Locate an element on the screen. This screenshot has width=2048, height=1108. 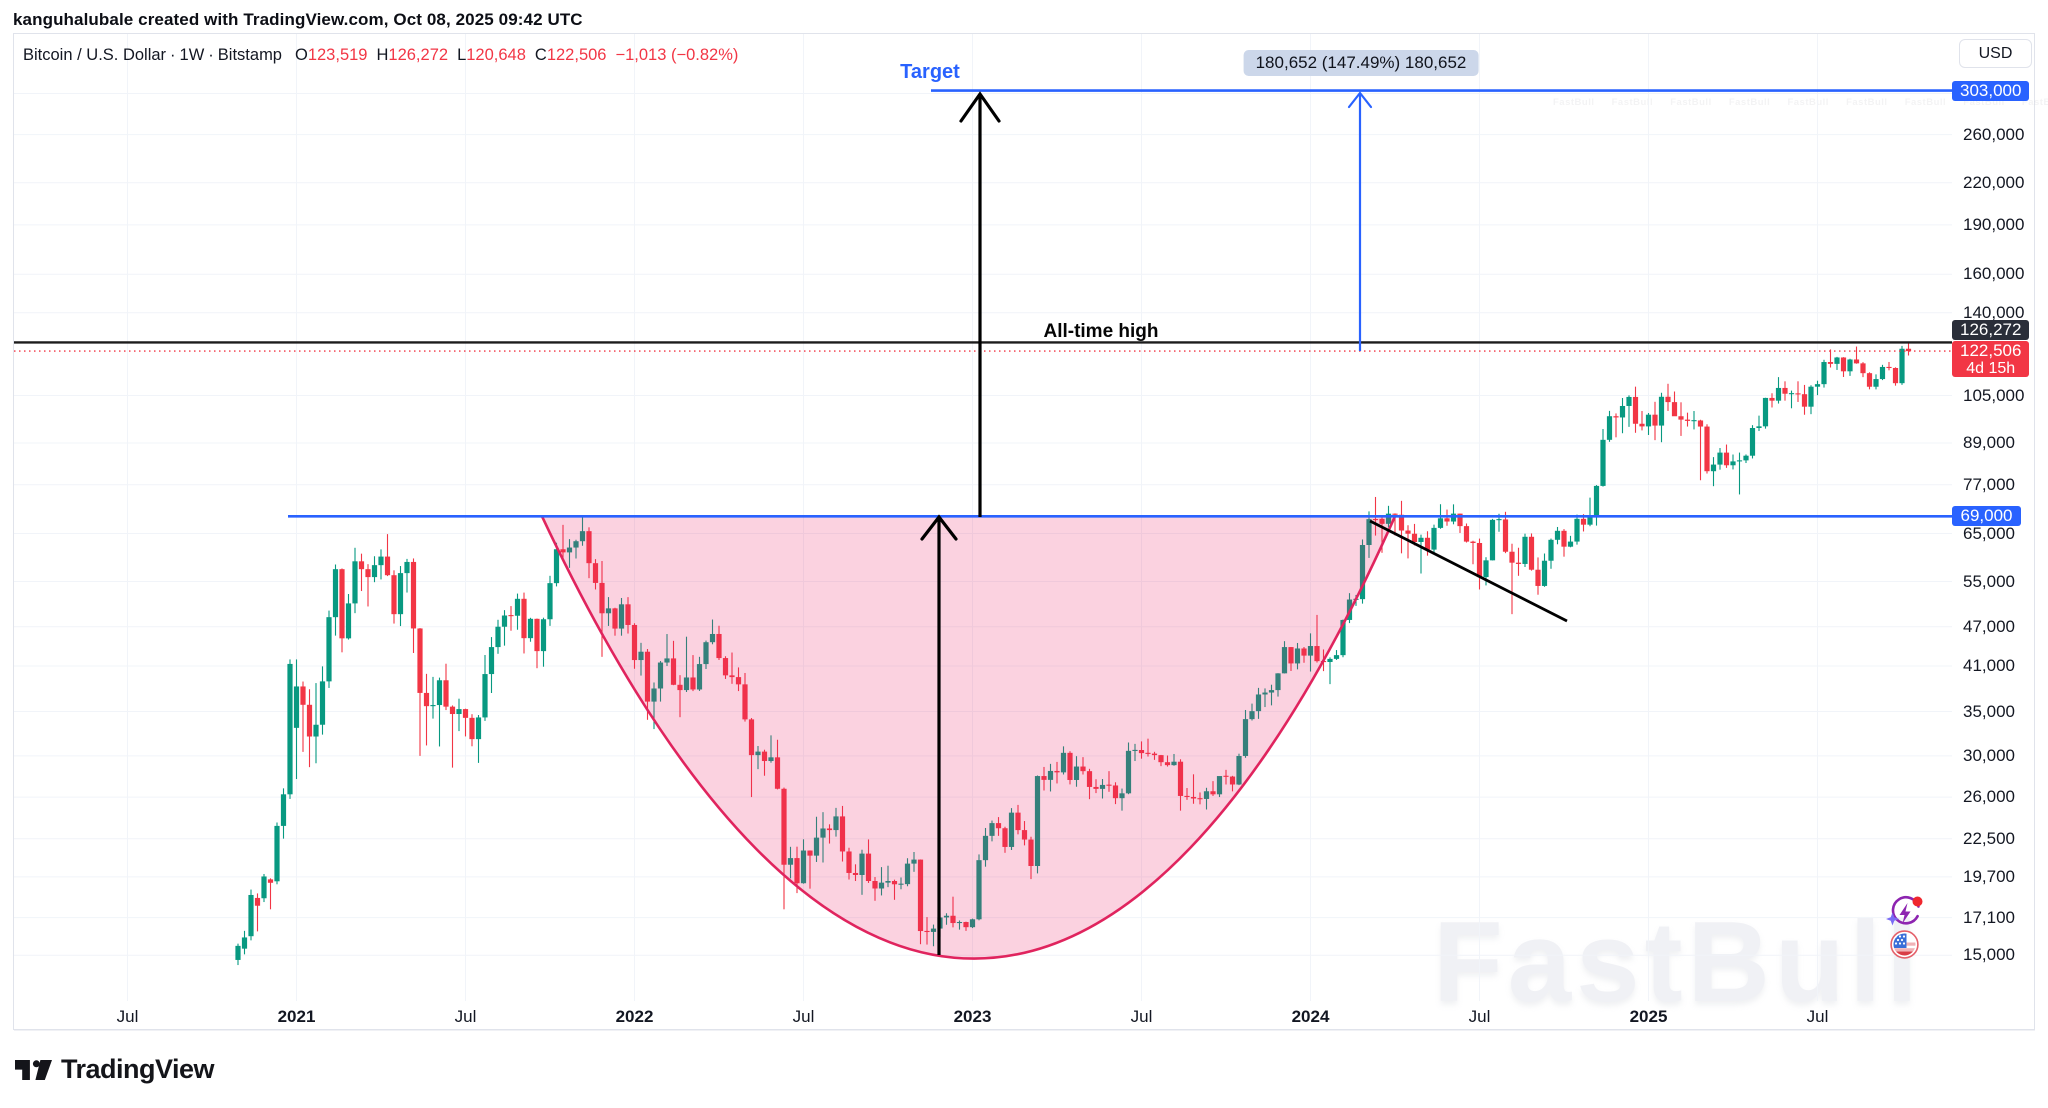
time-tick-label: 2021 is located at coordinates (296, 1016).